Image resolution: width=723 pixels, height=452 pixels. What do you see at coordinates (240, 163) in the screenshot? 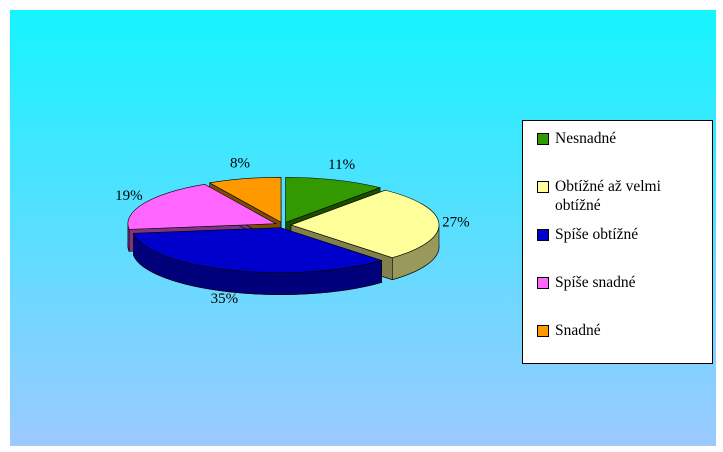
I see `value-label: 8%` at bounding box center [240, 163].